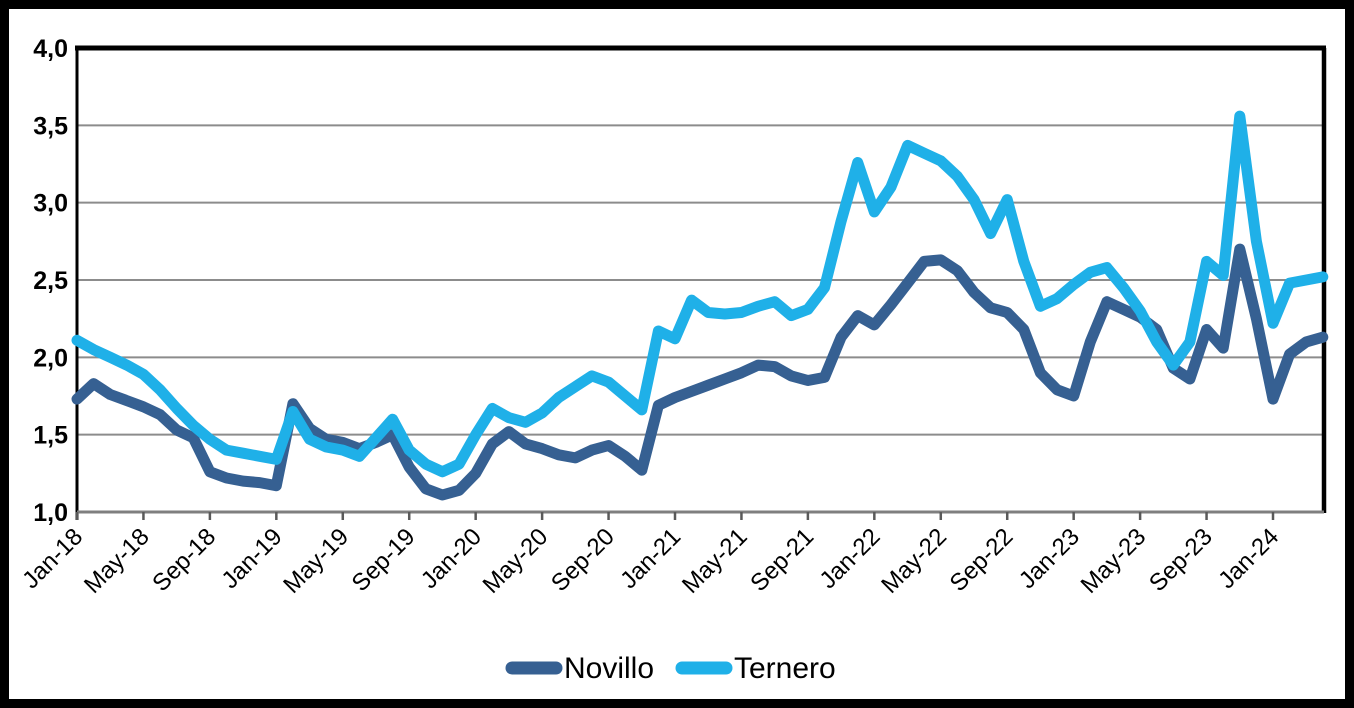 The height and width of the screenshot is (708, 1354). I want to click on legend-label-ternero: Ternero, so click(785, 668).